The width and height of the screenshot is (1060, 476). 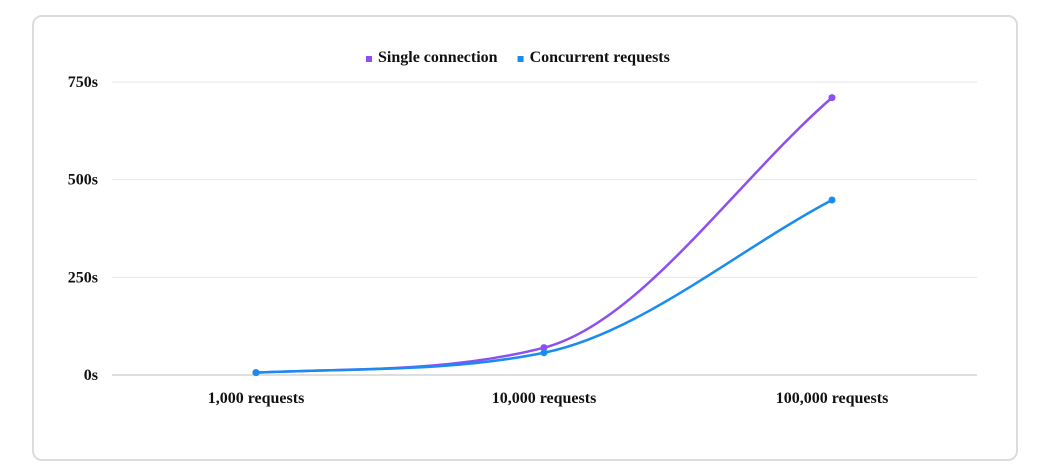 What do you see at coordinates (83, 180) in the screenshot?
I see `y-tick-label: 500s` at bounding box center [83, 180].